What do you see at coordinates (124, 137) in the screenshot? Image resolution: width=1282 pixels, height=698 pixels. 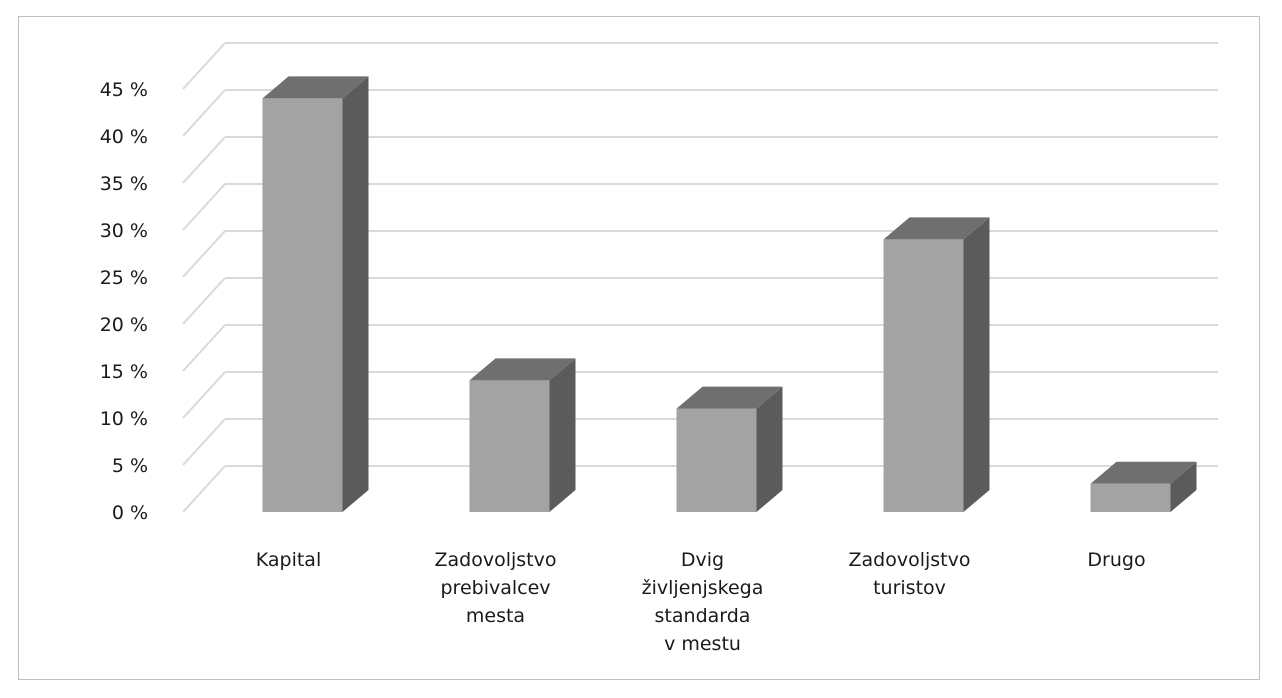 I see `y-tick-label: 40 %` at bounding box center [124, 137].